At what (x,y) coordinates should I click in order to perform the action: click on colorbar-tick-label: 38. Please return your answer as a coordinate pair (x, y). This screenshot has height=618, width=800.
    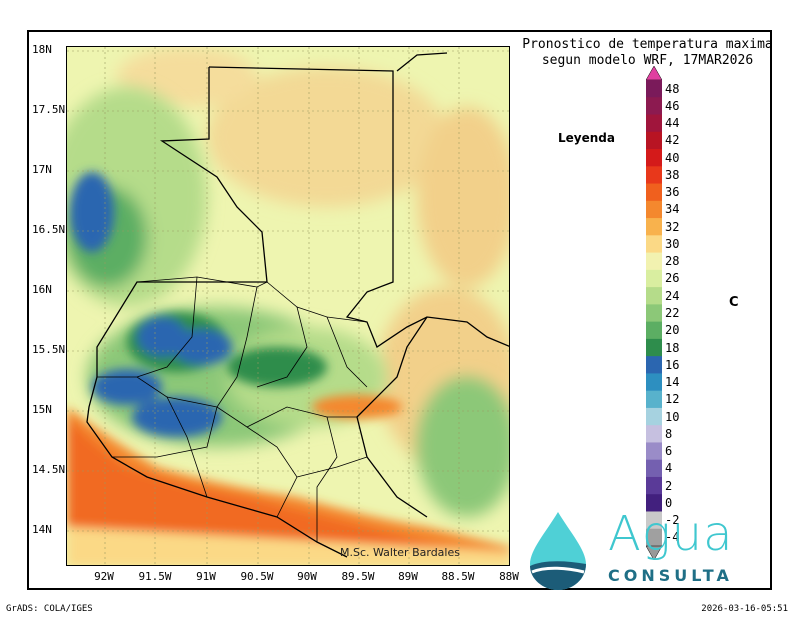
    Looking at the image, I should click on (672, 174).